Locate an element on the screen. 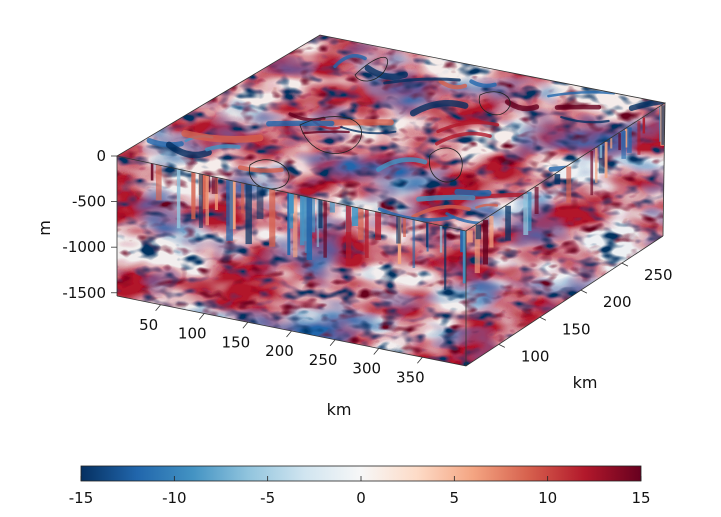 This screenshot has width=721, height=517. z-tick-label: -1500 is located at coordinates (84, 293).